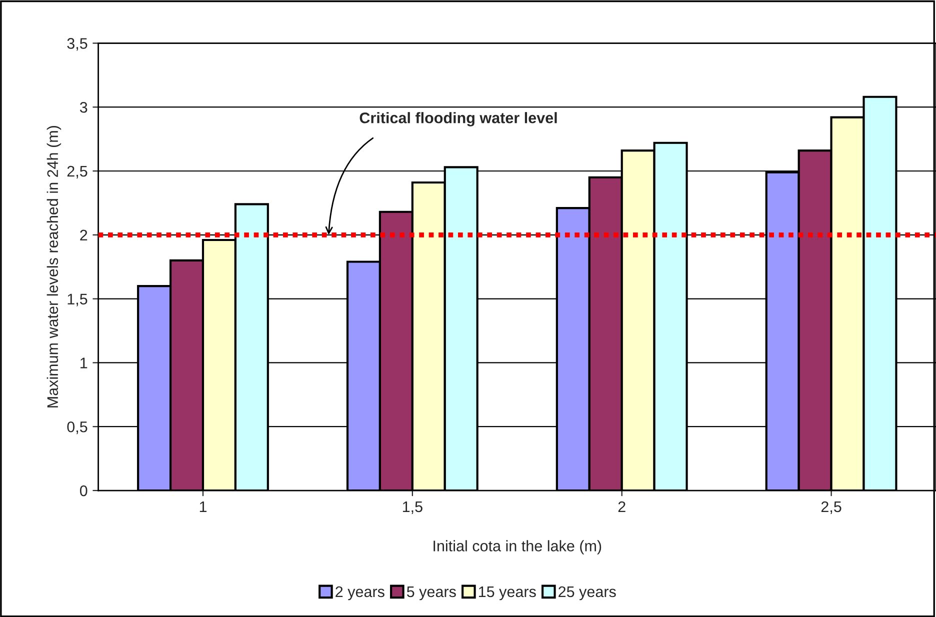 Image resolution: width=936 pixels, height=617 pixels. What do you see at coordinates (203, 506) in the screenshot?
I see `x-tick-label: 1` at bounding box center [203, 506].